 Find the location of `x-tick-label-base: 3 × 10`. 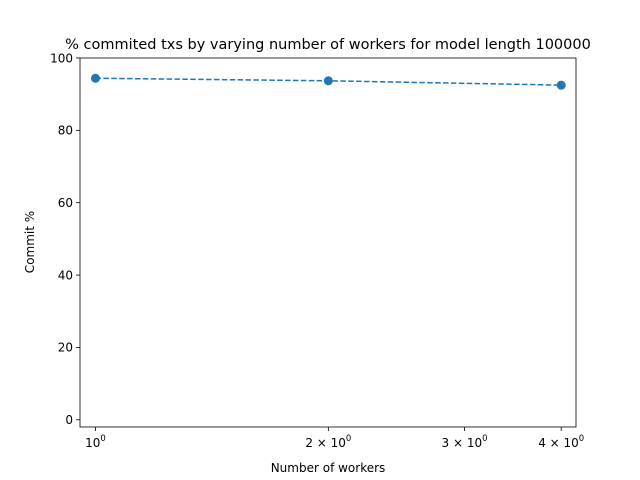

x-tick-label-base: 3 × 10 is located at coordinates (462, 443).